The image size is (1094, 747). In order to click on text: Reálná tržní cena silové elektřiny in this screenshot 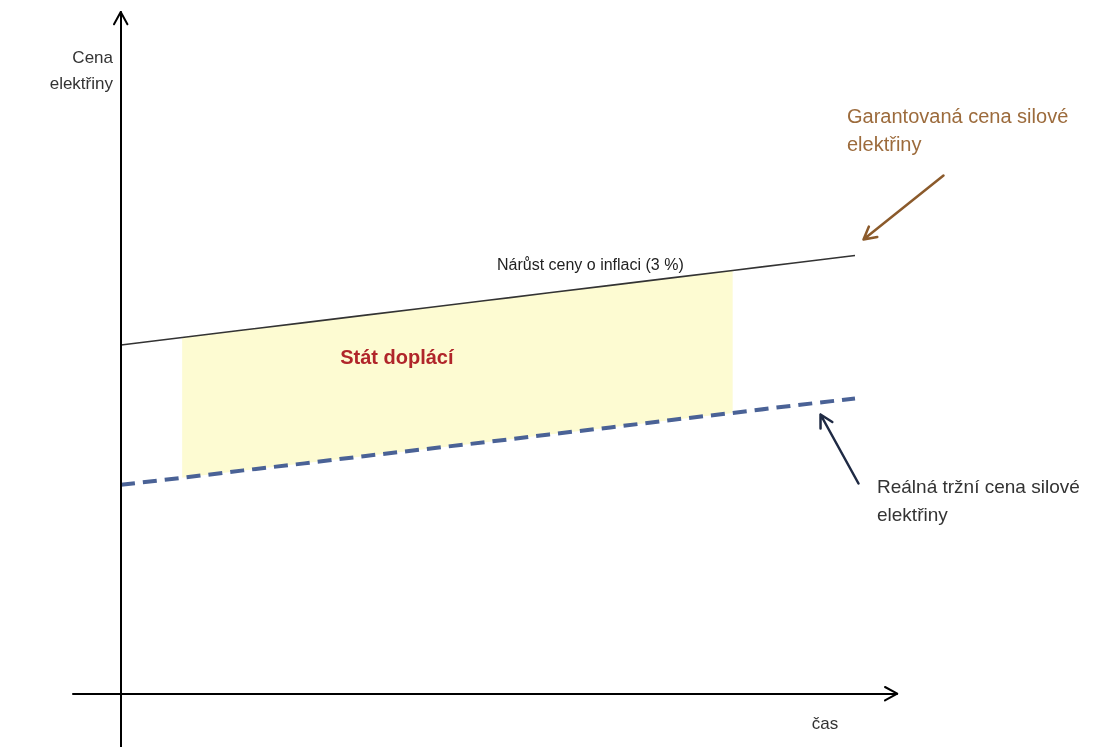, I will do `click(978, 501)`.